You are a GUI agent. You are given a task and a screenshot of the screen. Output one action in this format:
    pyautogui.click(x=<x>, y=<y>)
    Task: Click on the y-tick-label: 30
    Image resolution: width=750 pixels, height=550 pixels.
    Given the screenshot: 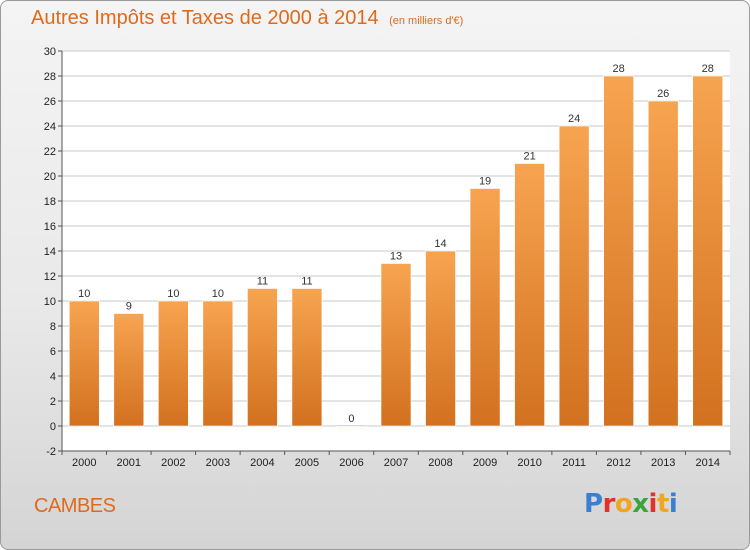 What is the action you would take?
    pyautogui.click(x=50, y=52)
    